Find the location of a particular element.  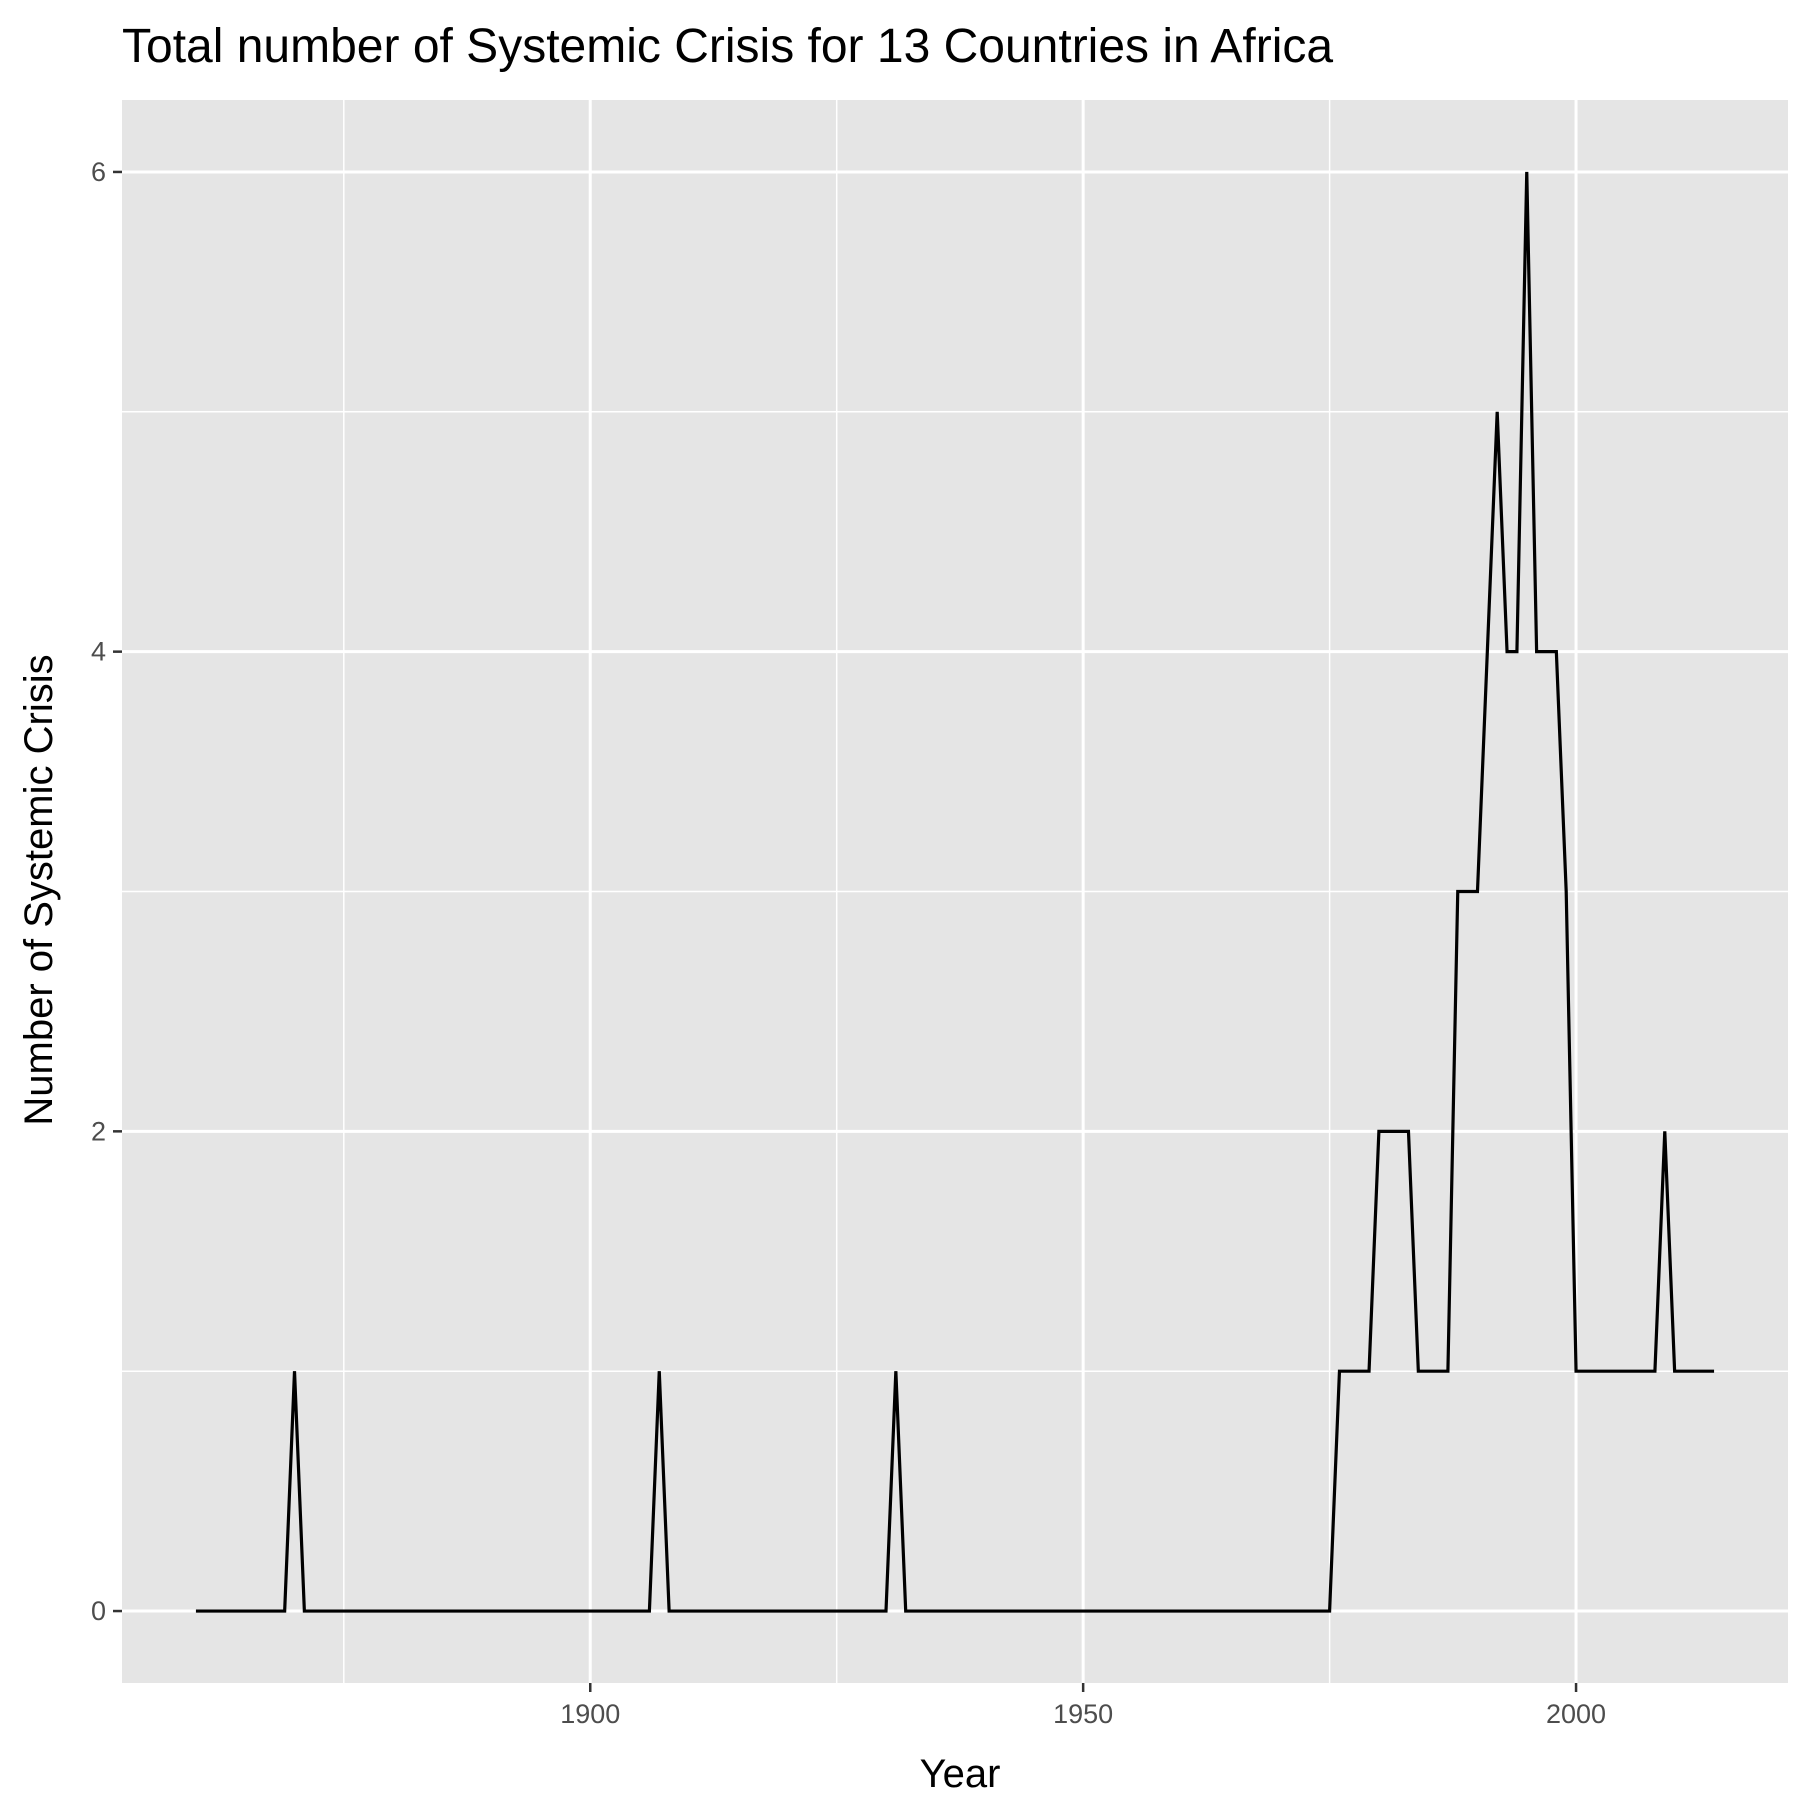

y-axis-title: Number of Systemic Crisis is located at coordinates (39, 889).